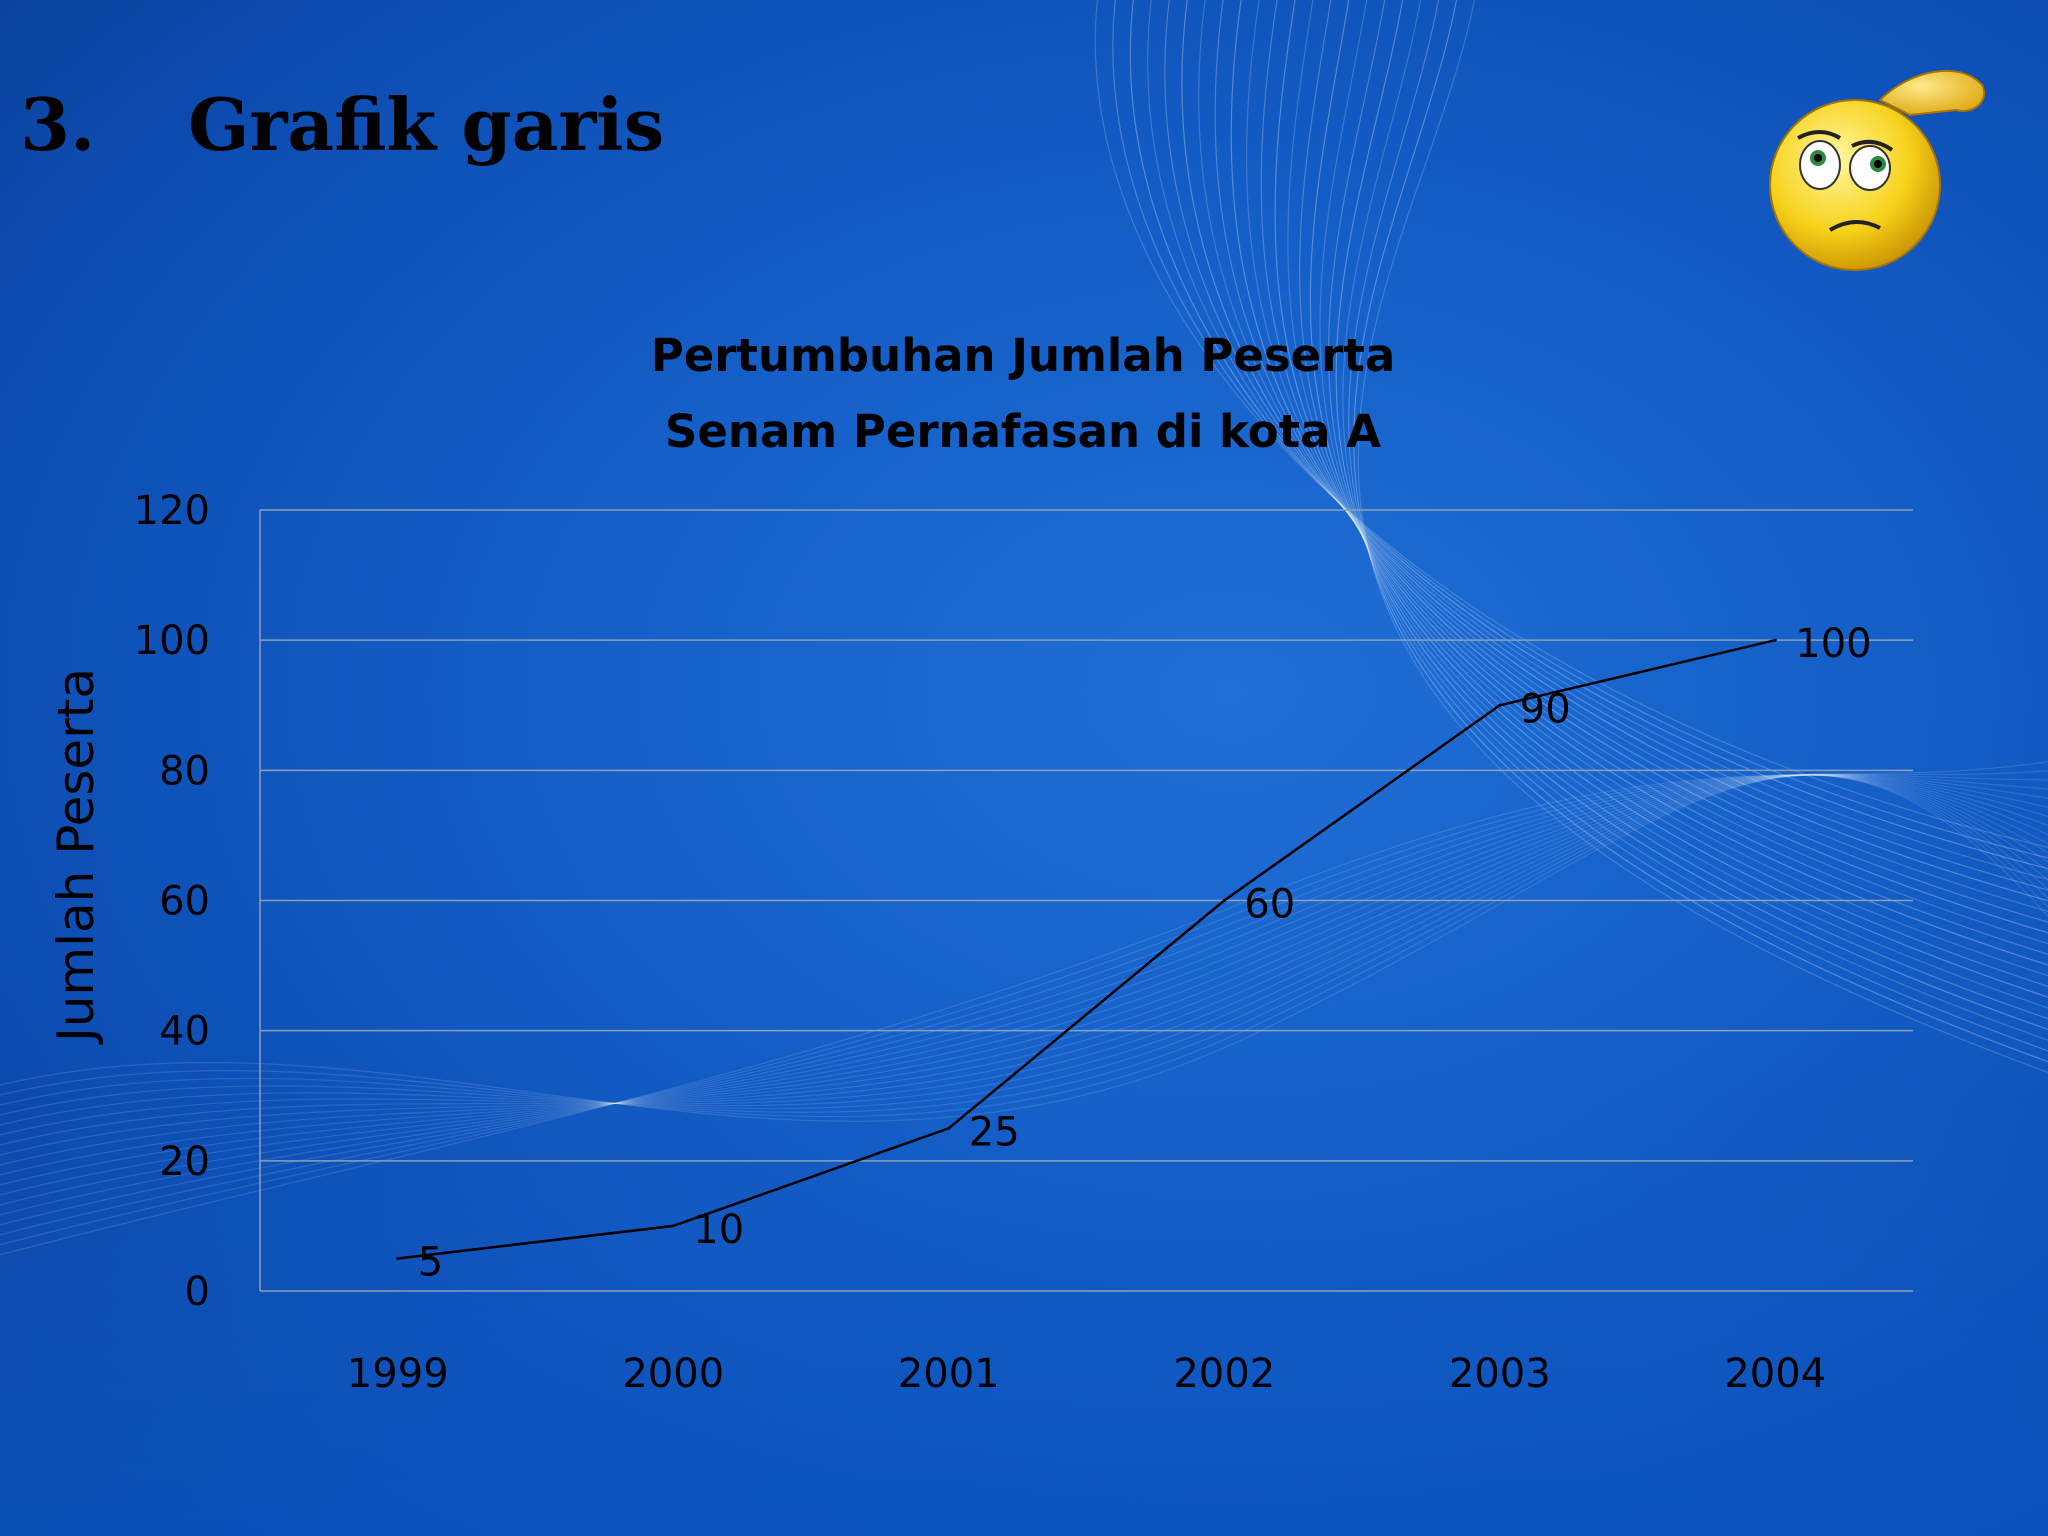  What do you see at coordinates (172, 511) in the screenshot?
I see `y-tick-label: 120` at bounding box center [172, 511].